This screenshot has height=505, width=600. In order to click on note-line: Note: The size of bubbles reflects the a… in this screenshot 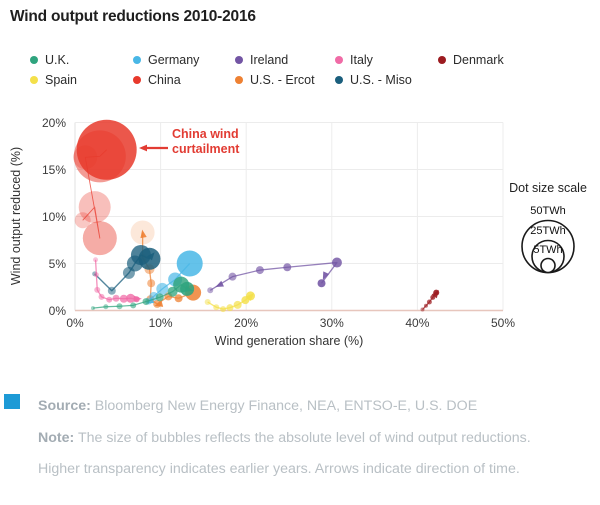, I will do `click(300, 454)`.